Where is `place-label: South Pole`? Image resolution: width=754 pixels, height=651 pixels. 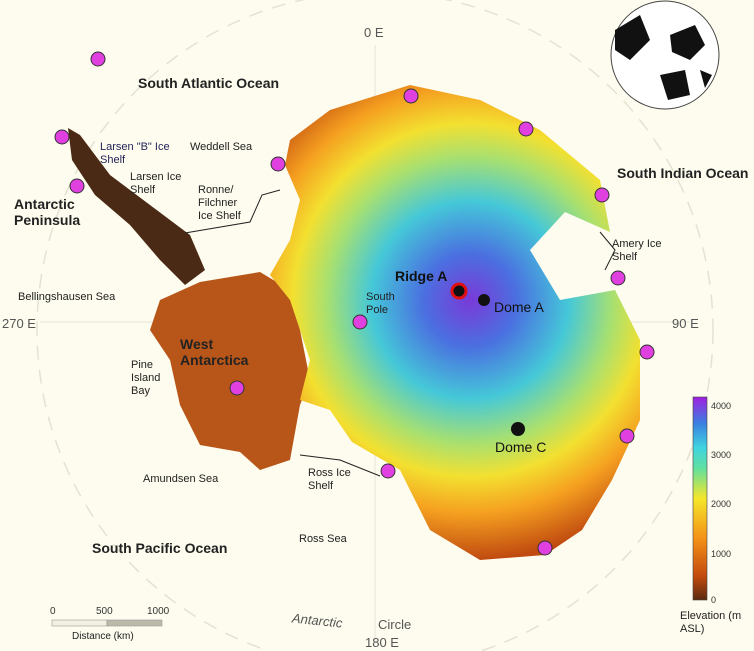 place-label: South Pole is located at coordinates (380, 303).